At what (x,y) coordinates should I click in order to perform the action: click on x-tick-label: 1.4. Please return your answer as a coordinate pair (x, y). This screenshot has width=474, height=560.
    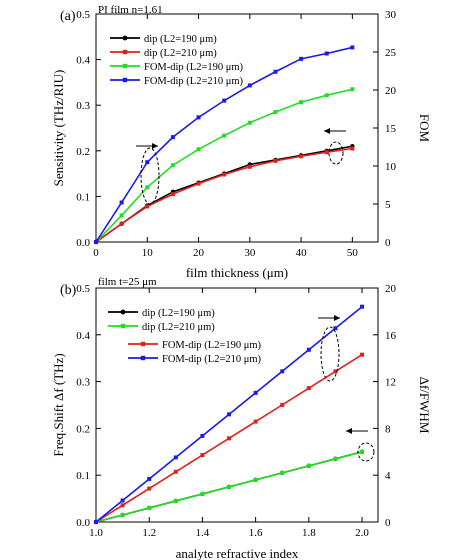
    Looking at the image, I should click on (203, 533).